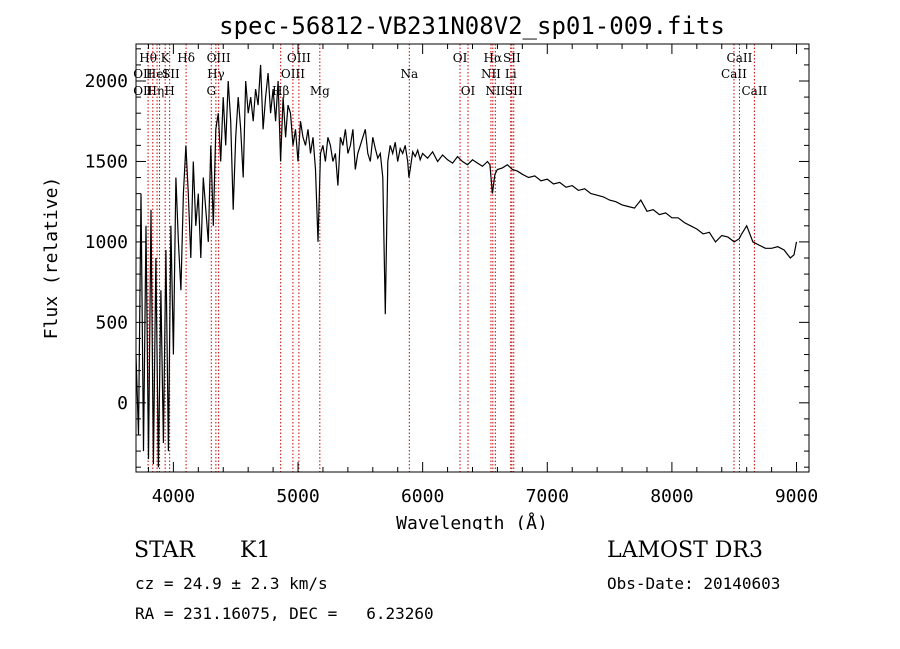 This screenshot has width=900, height=649. What do you see at coordinates (155, 91) in the screenshot?
I see `line-label: Hη` at bounding box center [155, 91].